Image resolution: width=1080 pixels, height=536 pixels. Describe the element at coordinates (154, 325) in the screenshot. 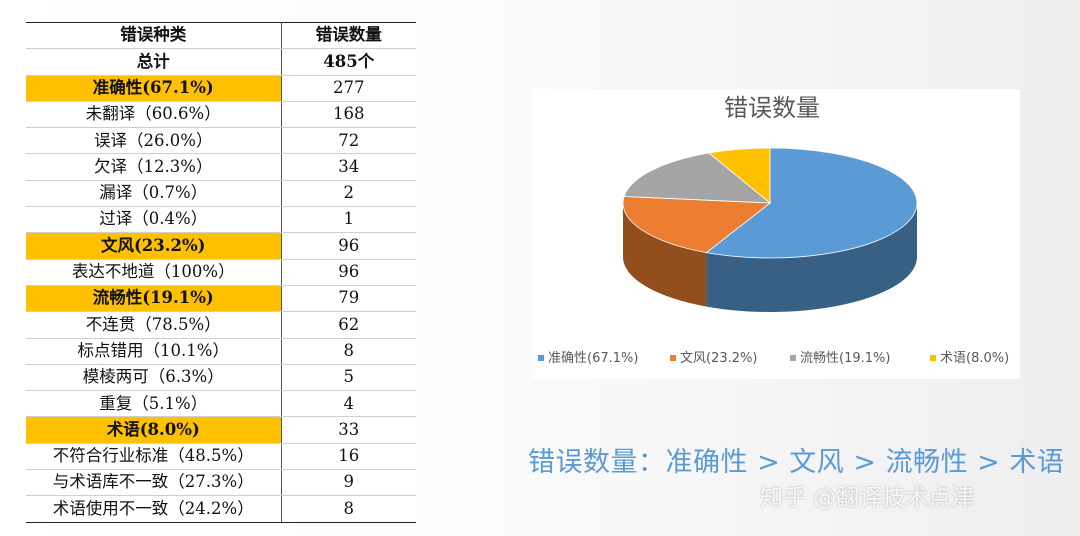

I see `row-label: 不连贯（78.5%）` at that location.